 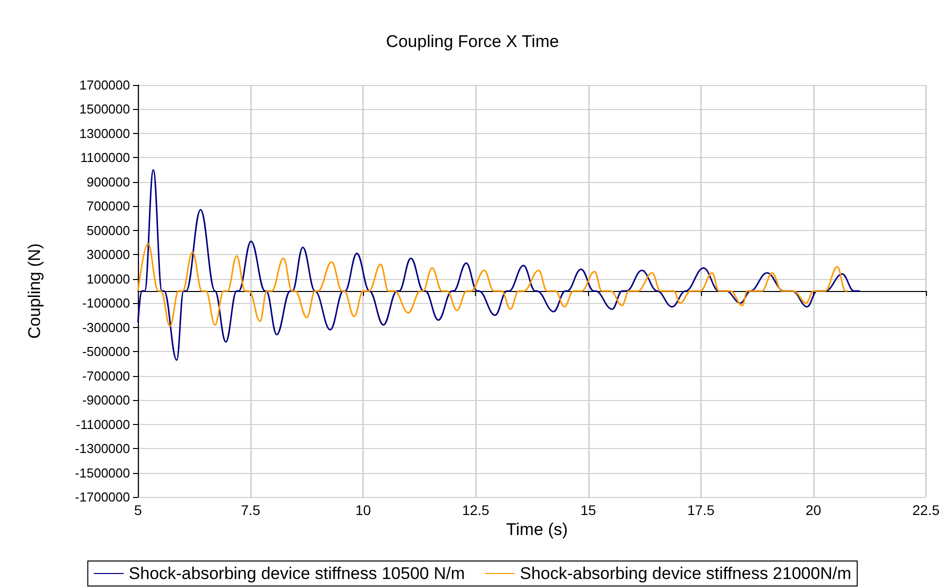 I want to click on x-tick-label: 22.5, so click(x=926, y=510).